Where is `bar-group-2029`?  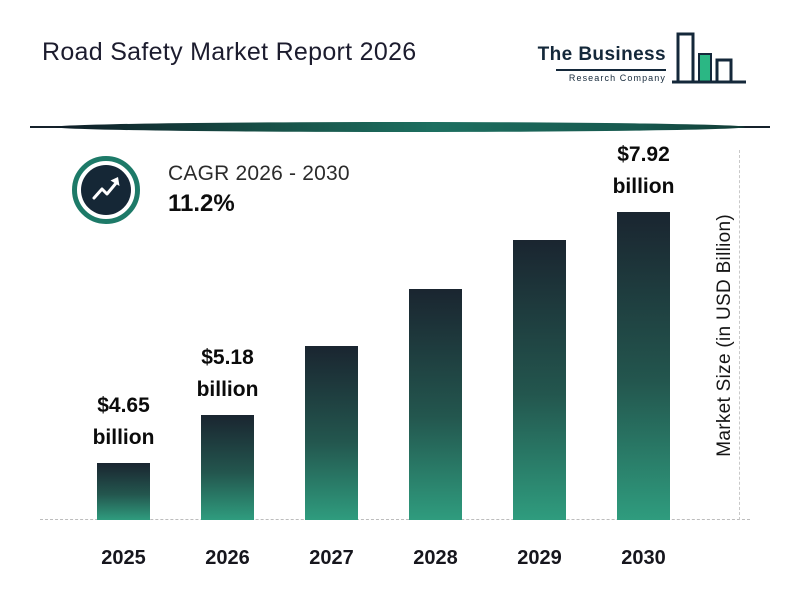 bar-group-2029 is located at coordinates (539, 380).